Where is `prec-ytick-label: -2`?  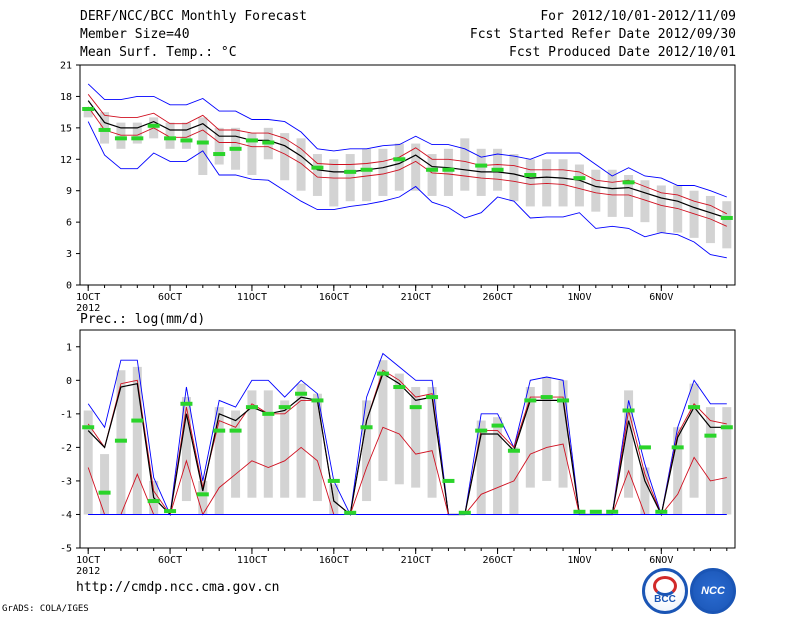
prec-ytick-label: -2 is located at coordinates (66, 448).